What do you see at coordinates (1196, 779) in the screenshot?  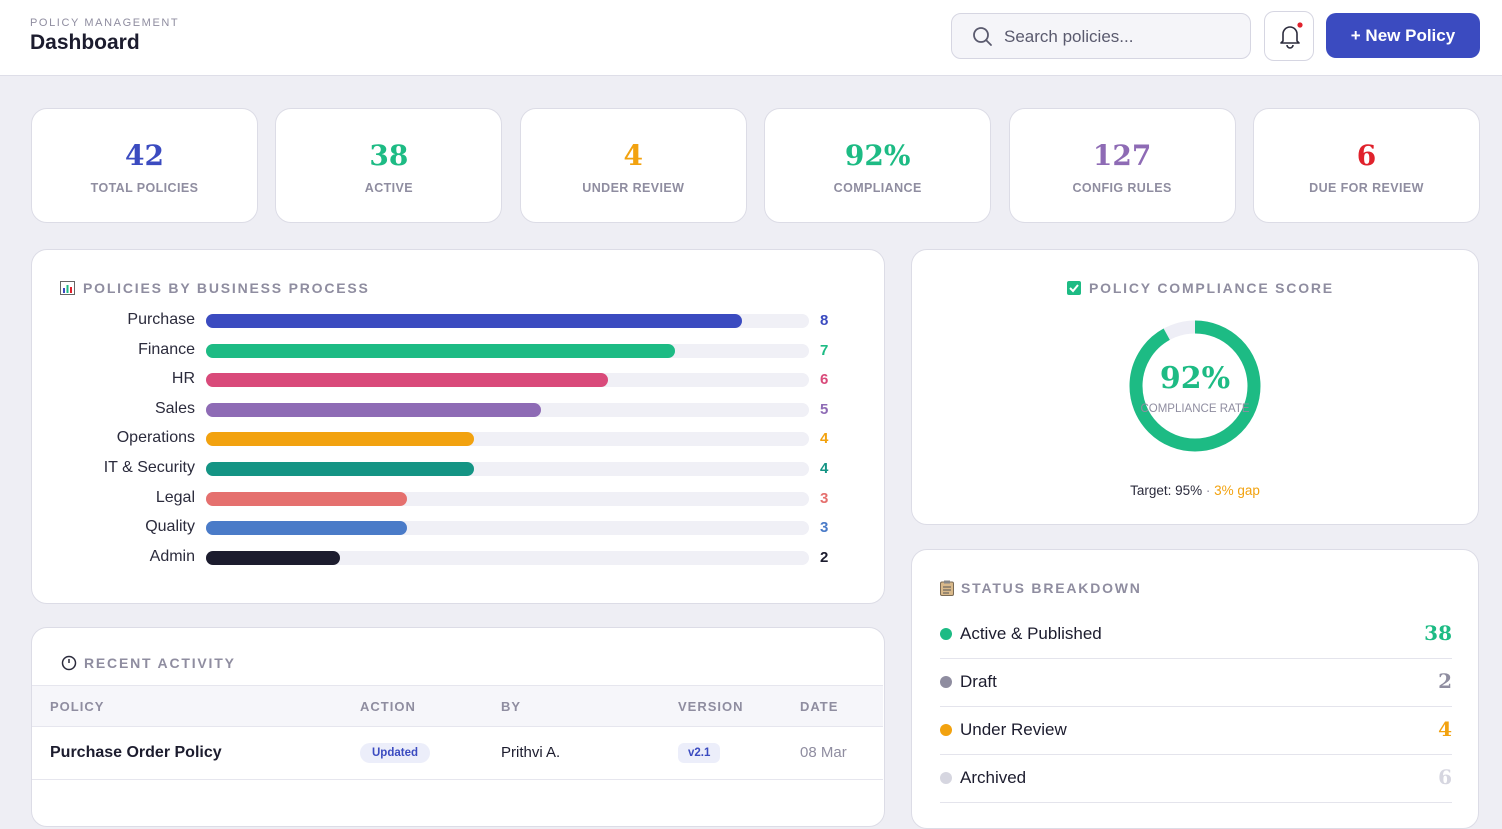 I see `status-row: Archived 6` at bounding box center [1196, 779].